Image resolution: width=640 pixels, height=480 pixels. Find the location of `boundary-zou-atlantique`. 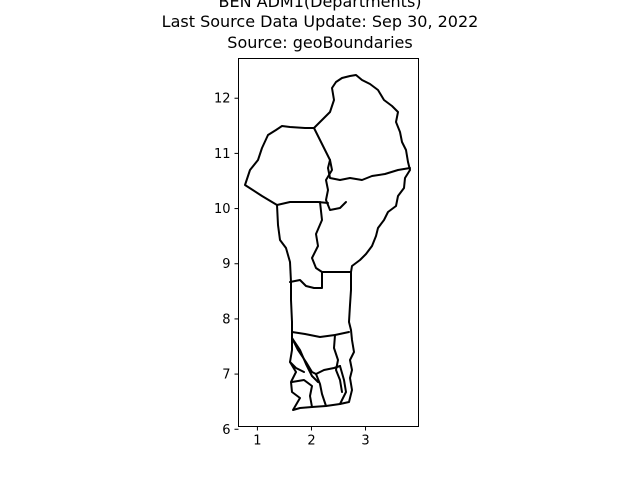

boundary-zou-atlantique is located at coordinates (328, 370).